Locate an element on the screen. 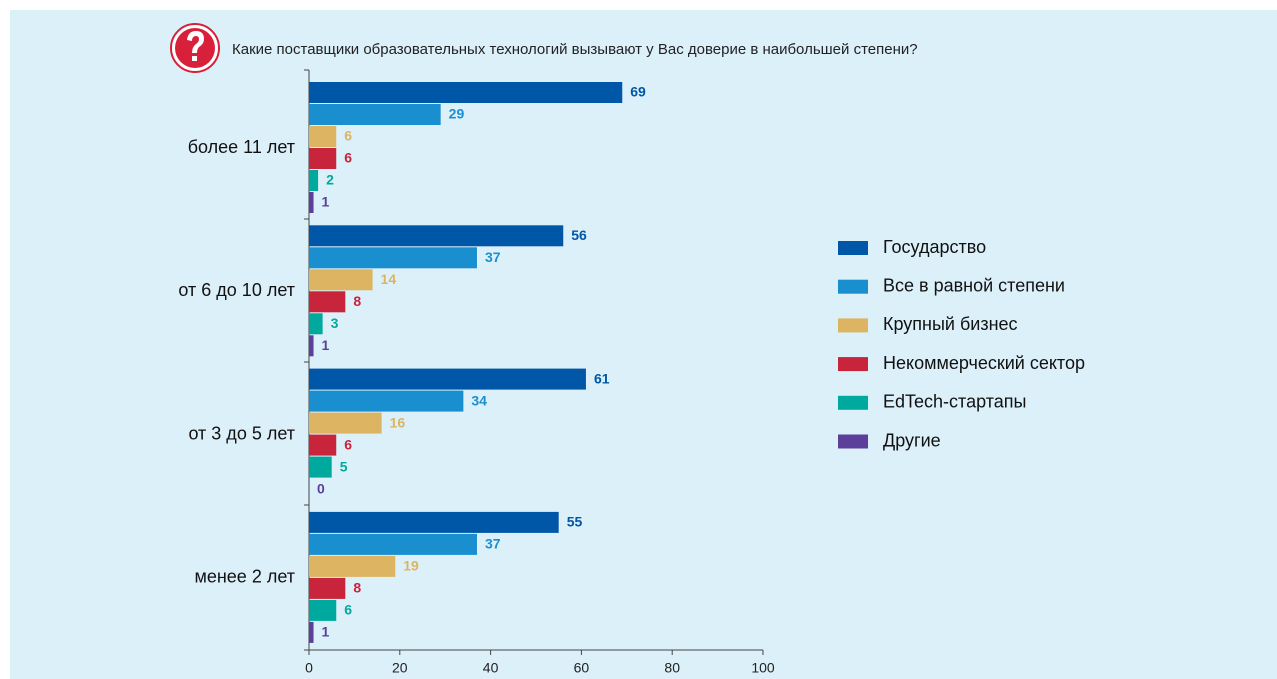  category-label: менее 2 лет is located at coordinates (244, 577).